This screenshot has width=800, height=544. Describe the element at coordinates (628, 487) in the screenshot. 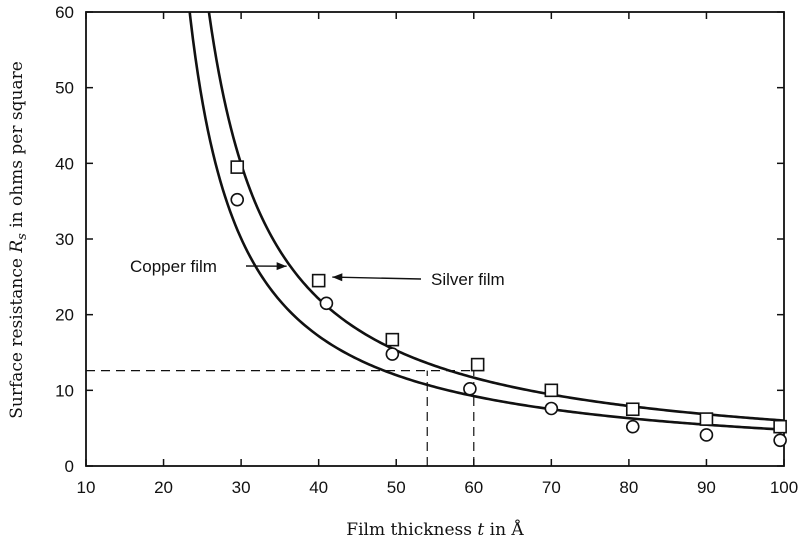

I see `x-tick-label: 80` at that location.